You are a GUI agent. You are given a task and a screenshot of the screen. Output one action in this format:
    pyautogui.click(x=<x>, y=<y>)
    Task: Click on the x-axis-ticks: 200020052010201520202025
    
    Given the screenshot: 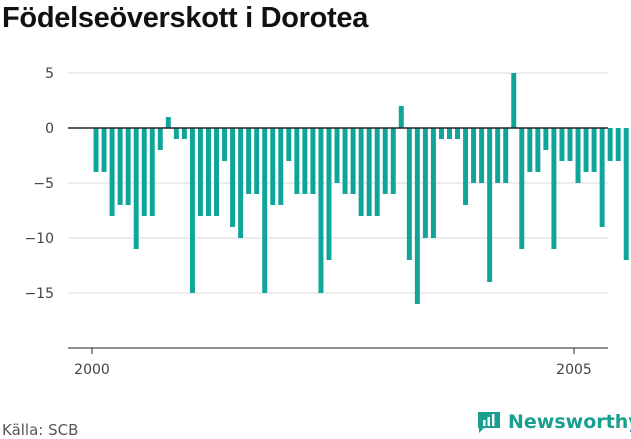 What is the action you would take?
    pyautogui.click(x=333, y=363)
    